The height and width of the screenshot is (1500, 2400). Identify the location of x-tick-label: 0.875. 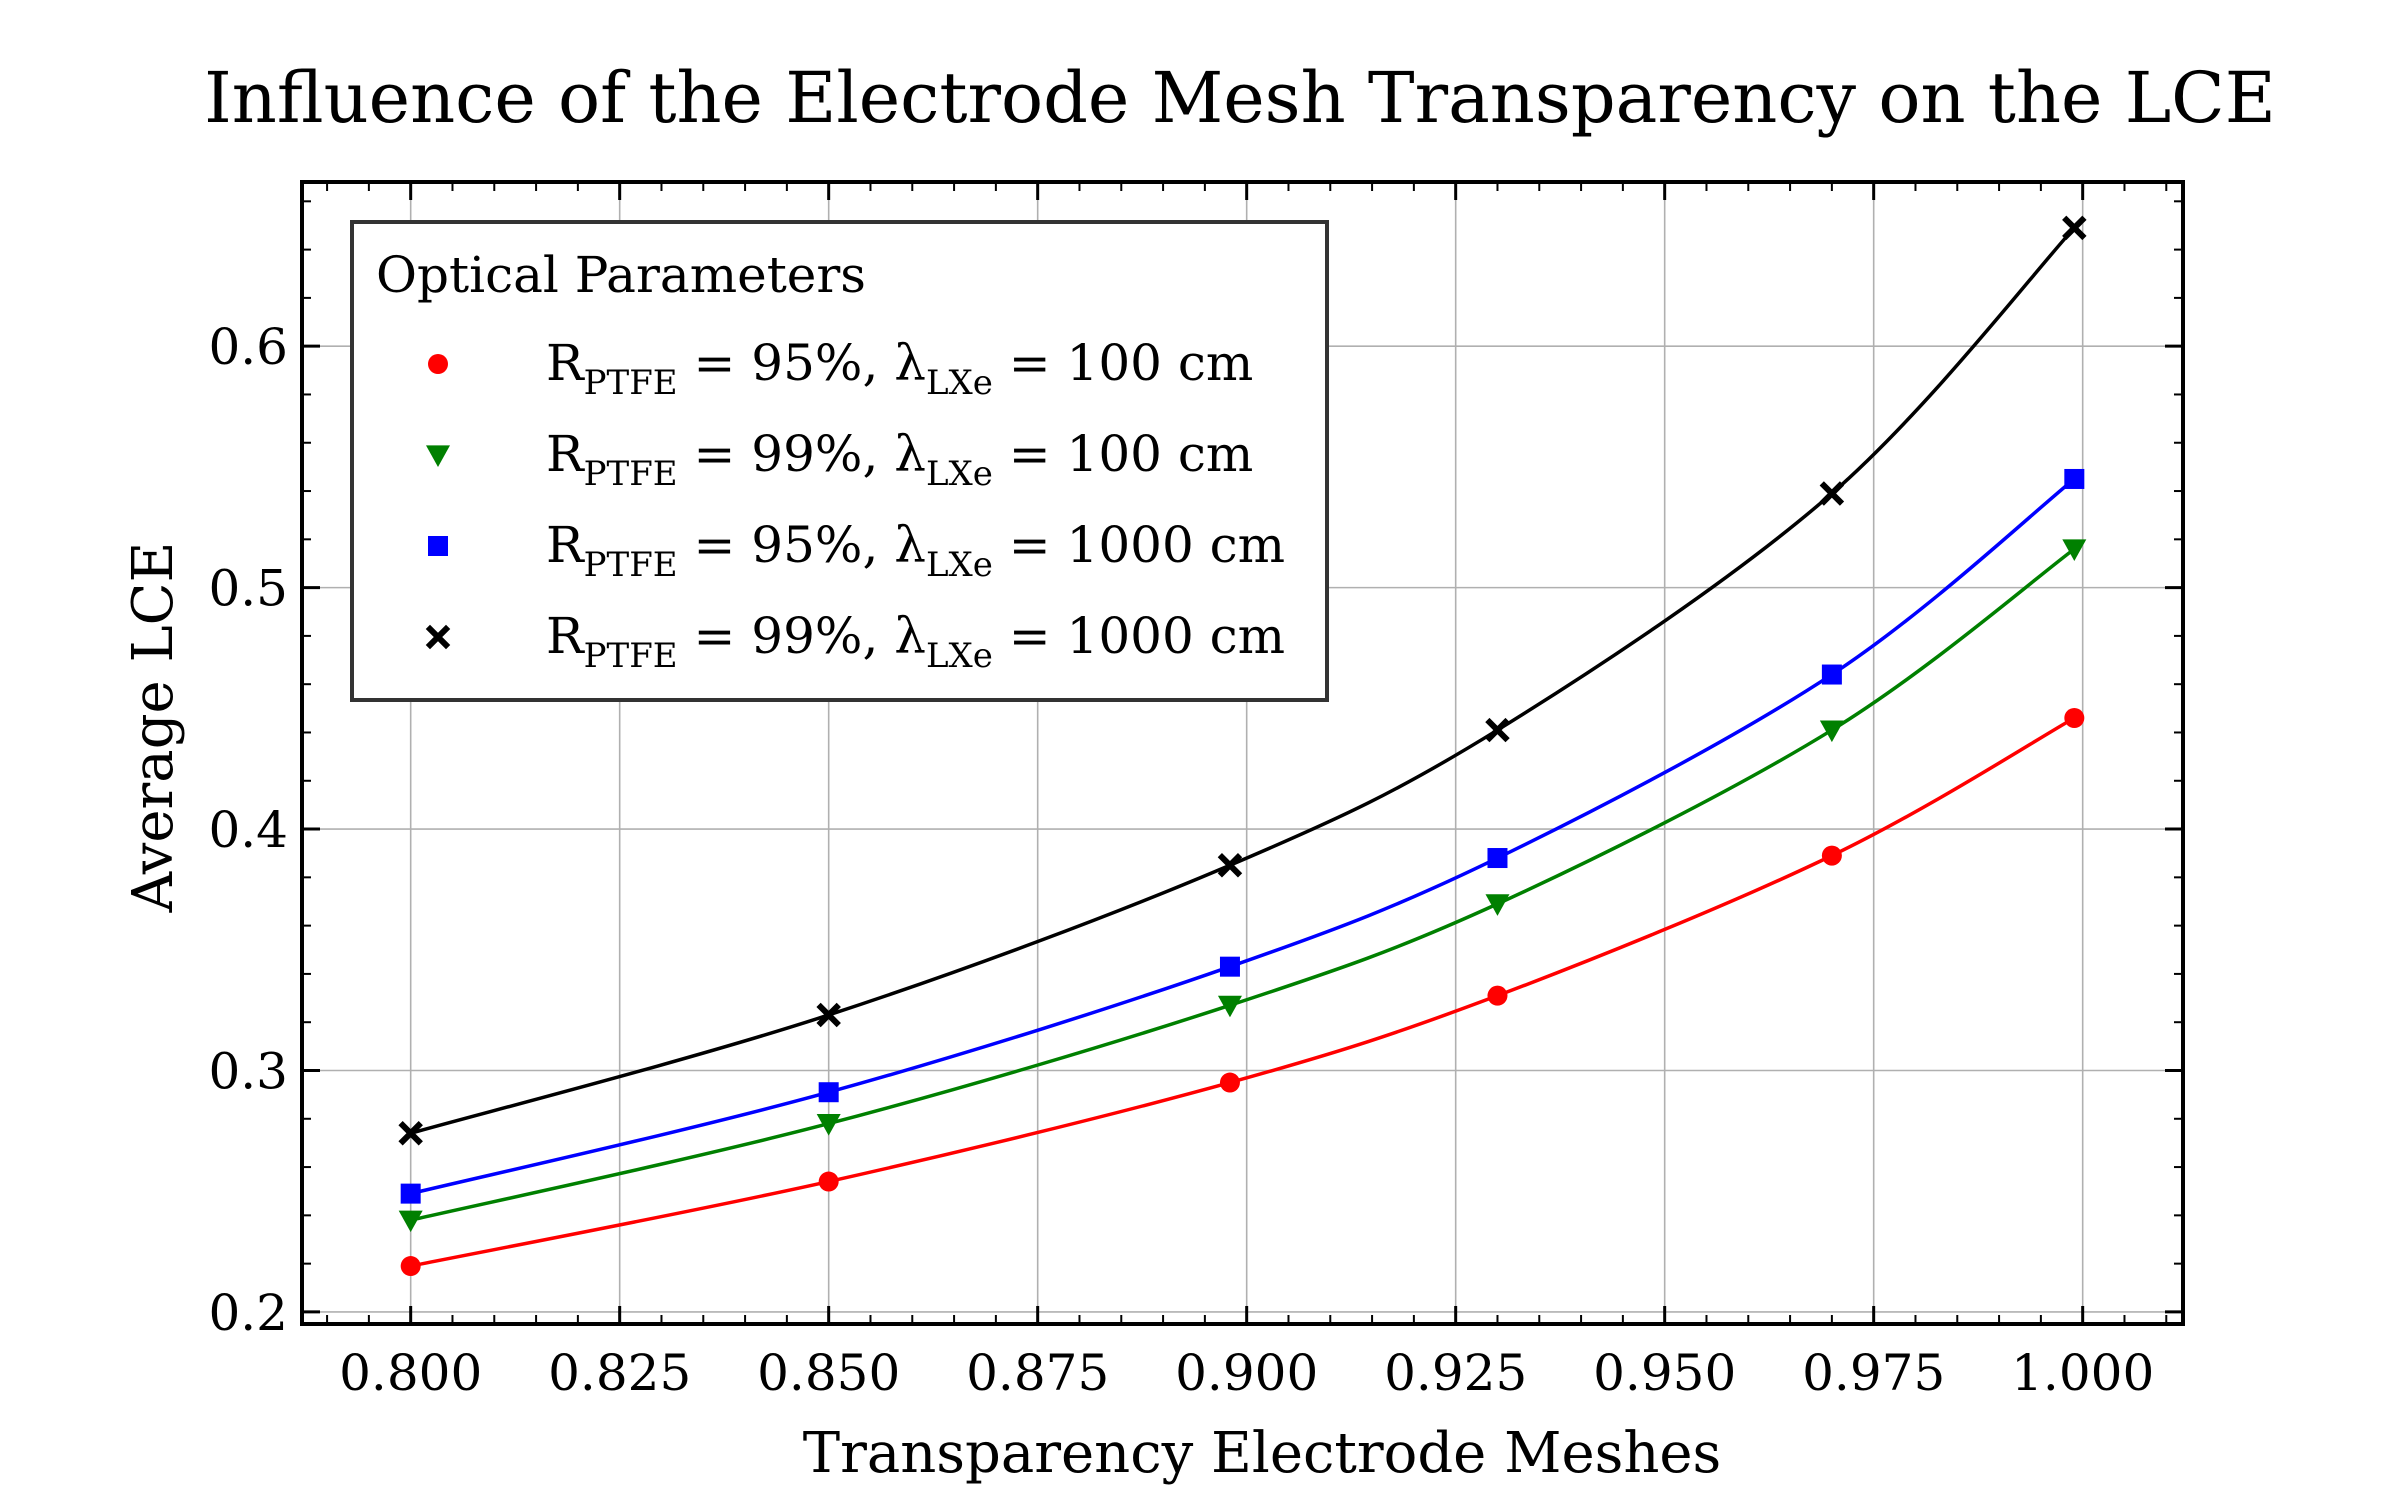
(1037, 1373).